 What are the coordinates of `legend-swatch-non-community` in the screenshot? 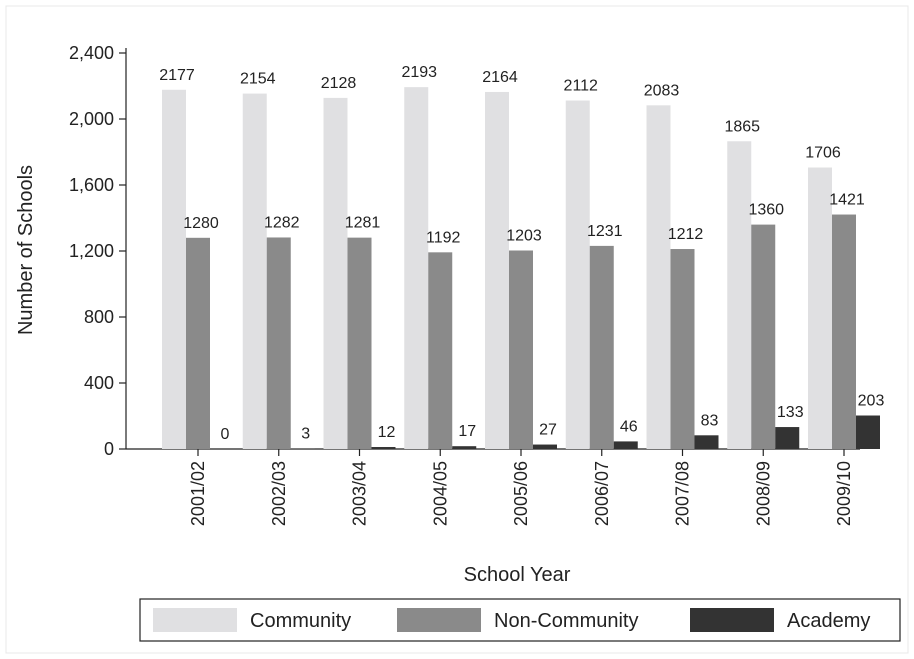 It's located at (439, 620).